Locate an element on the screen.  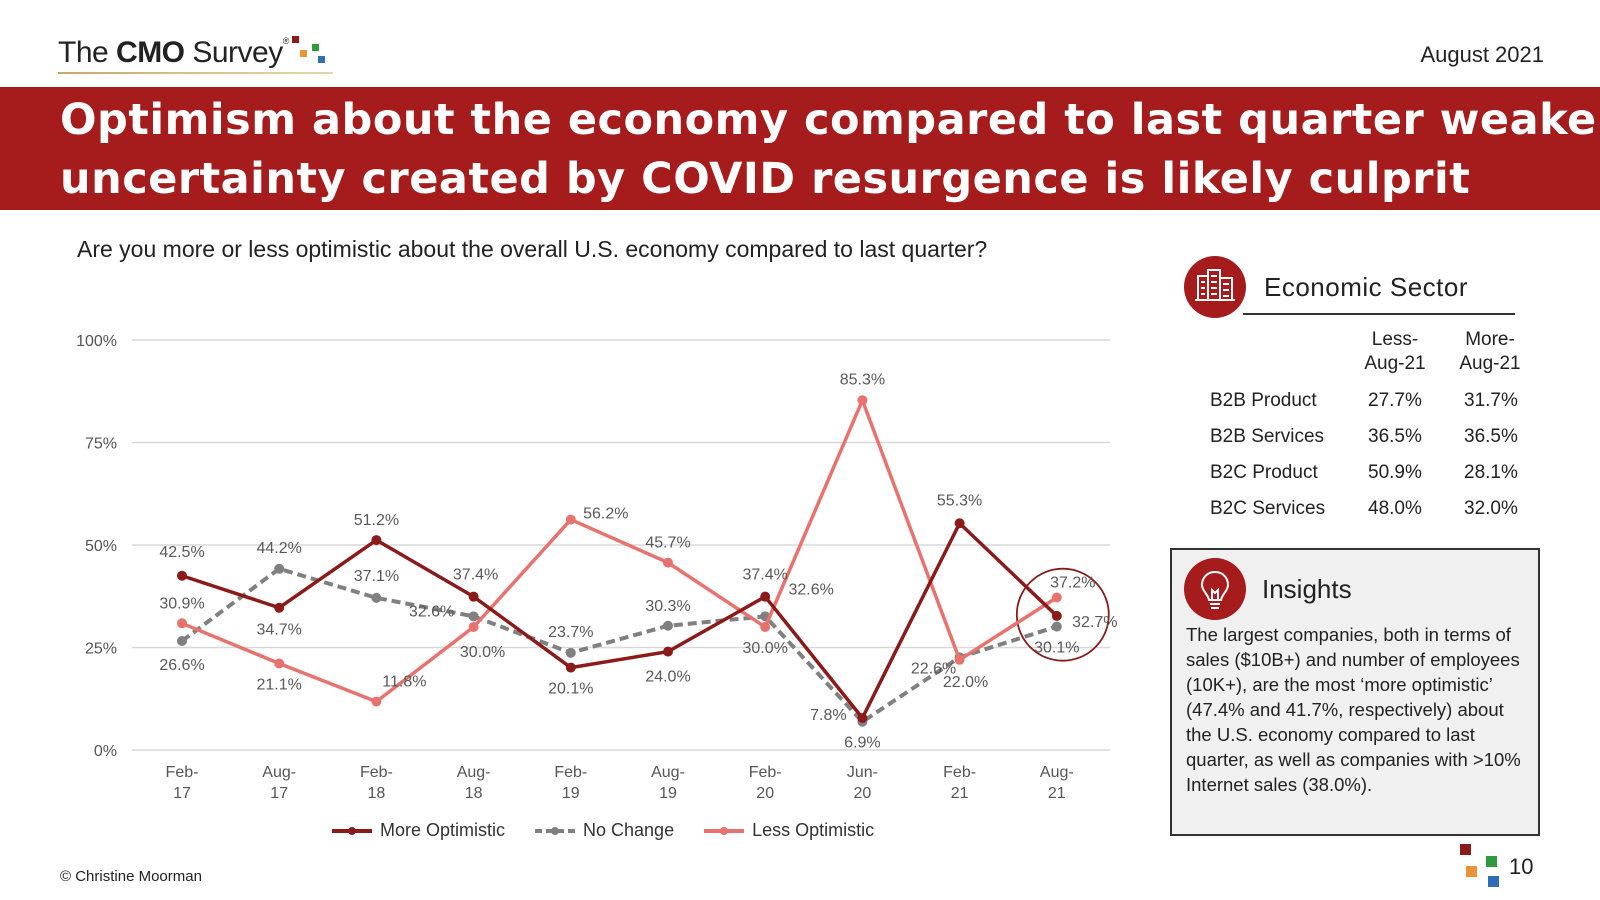
data-label: 85.3% is located at coordinates (862, 379).